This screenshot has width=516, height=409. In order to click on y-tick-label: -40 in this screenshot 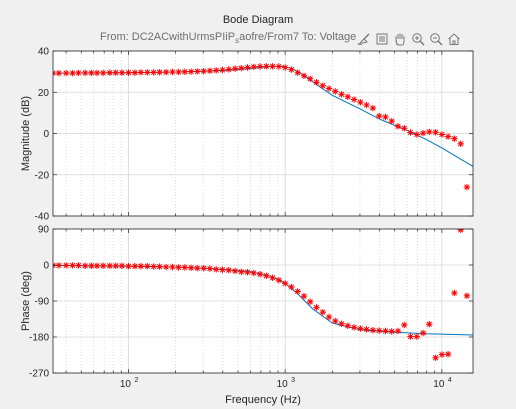, I will do `click(42, 217)`.